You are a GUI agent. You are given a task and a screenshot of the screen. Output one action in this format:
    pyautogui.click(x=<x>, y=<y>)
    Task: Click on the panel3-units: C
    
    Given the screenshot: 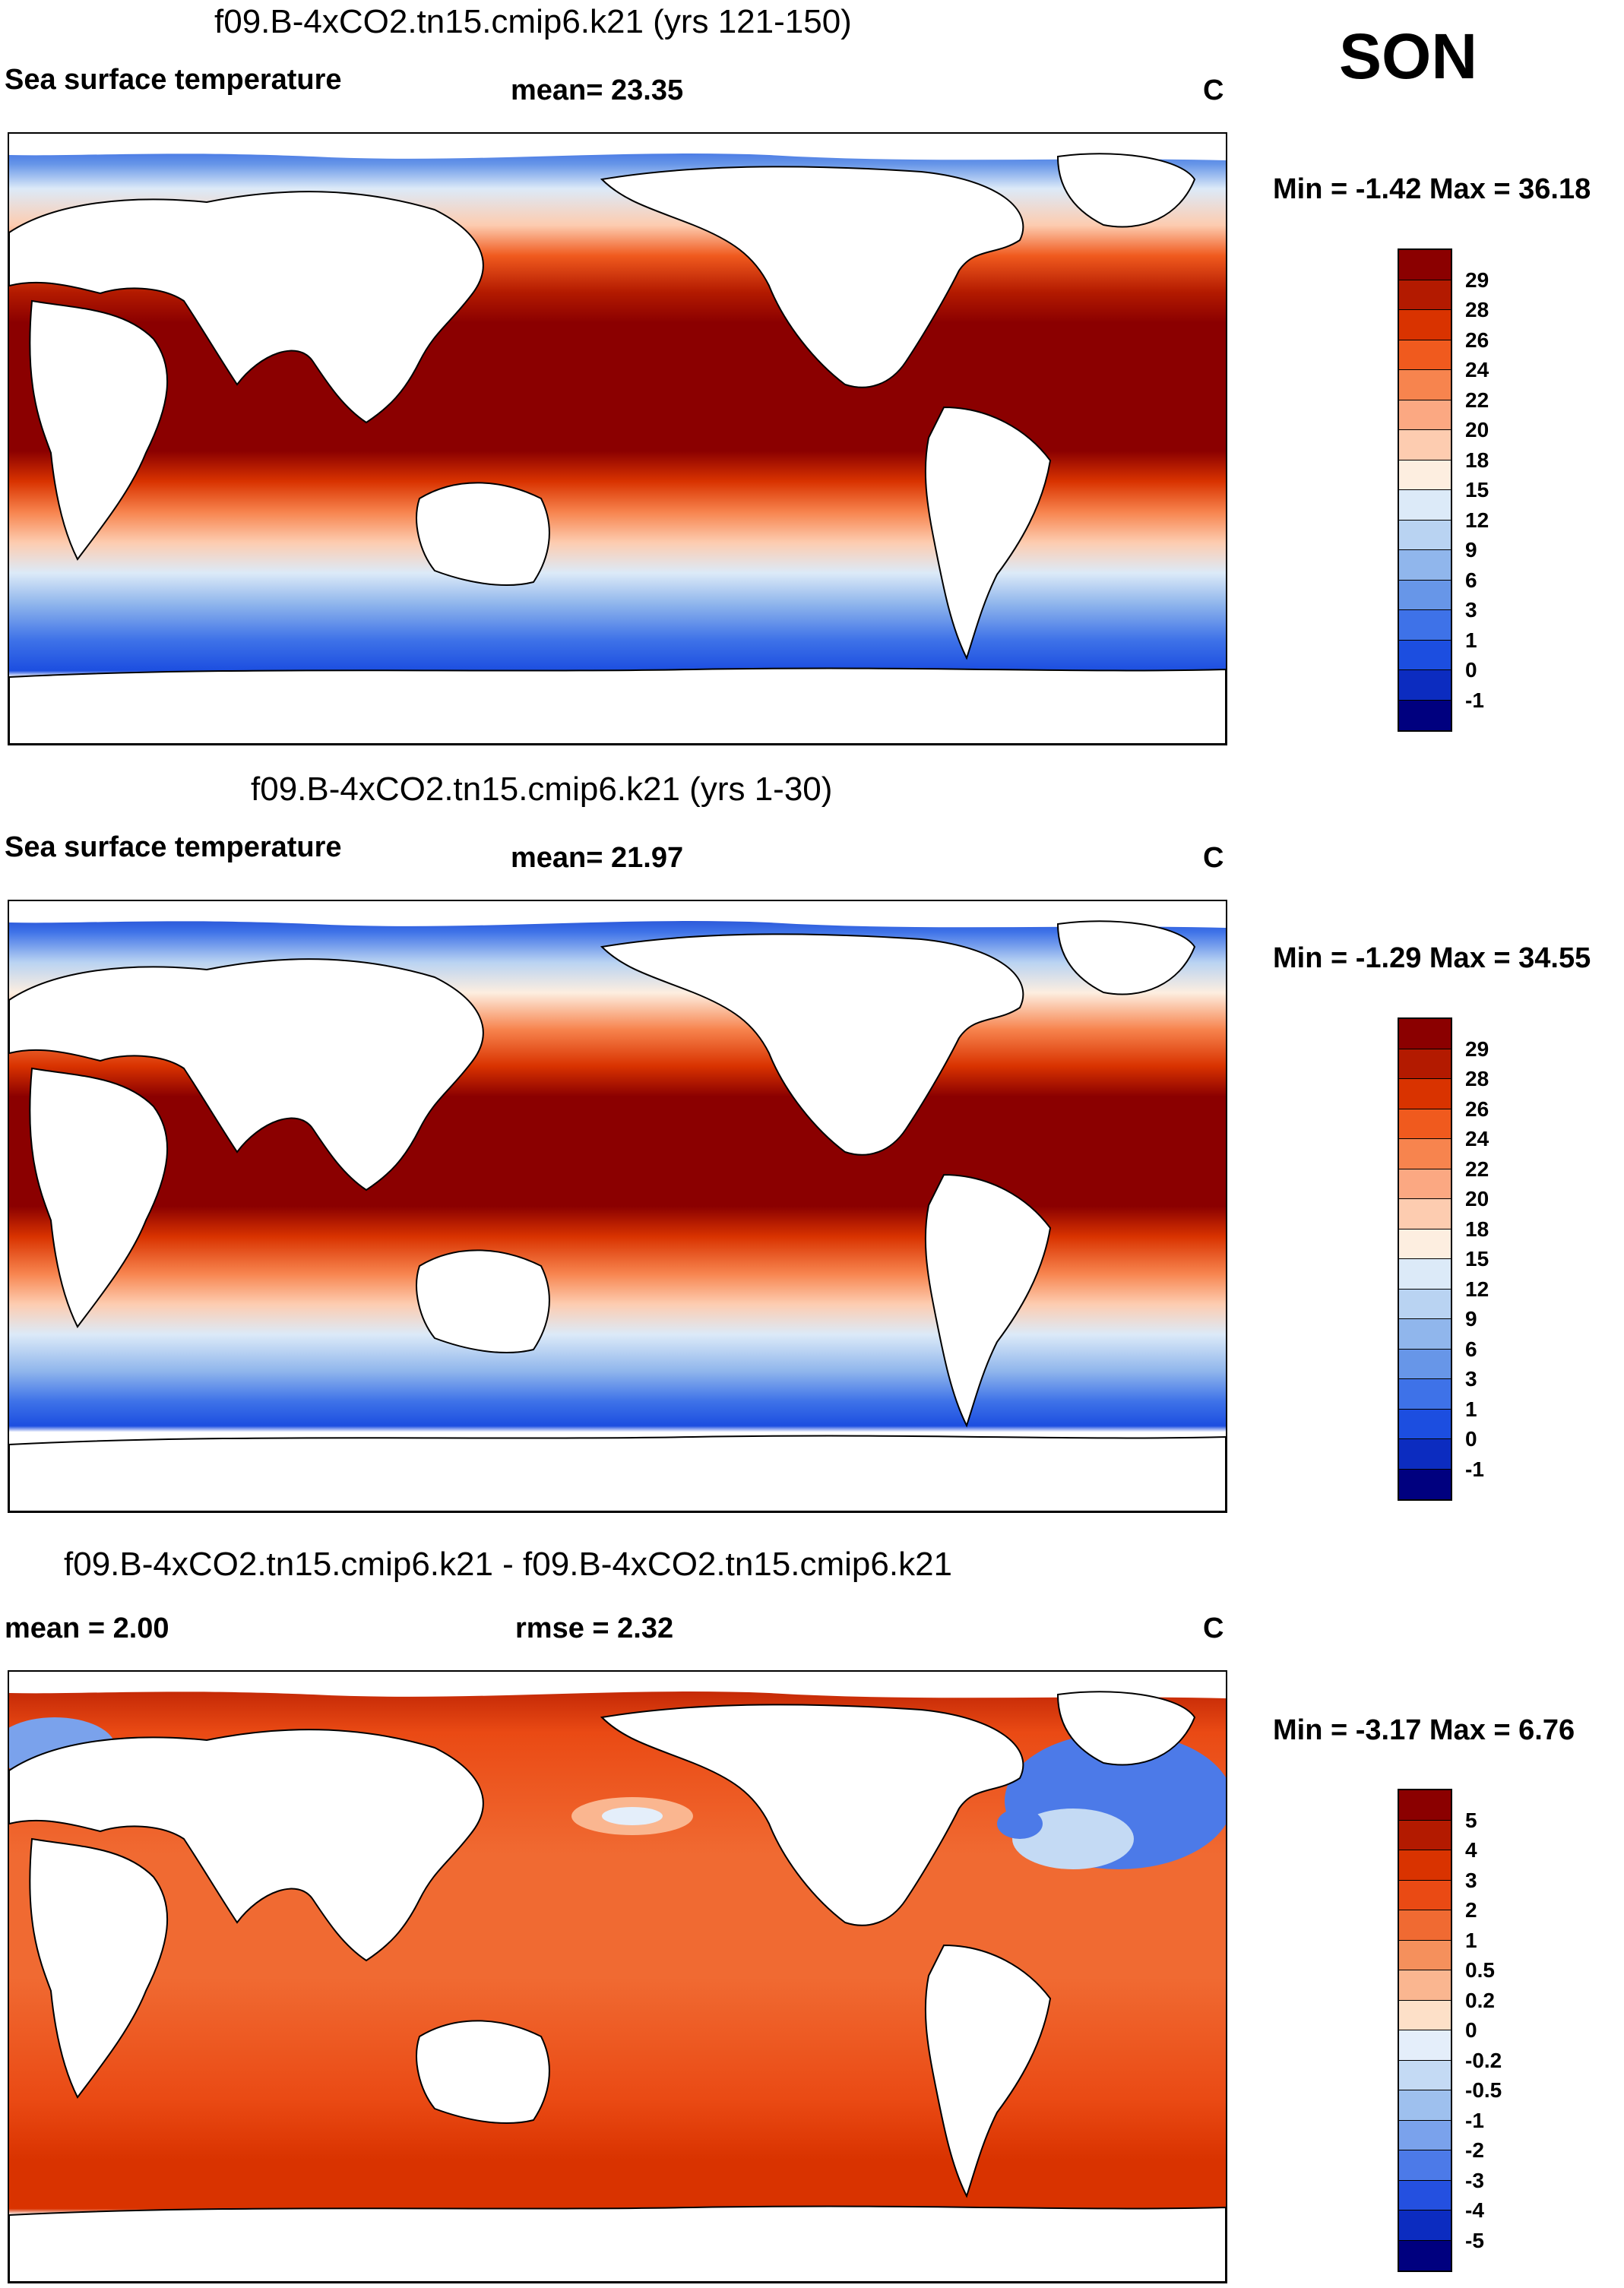 What is the action you would take?
    pyautogui.click(x=1214, y=1628)
    